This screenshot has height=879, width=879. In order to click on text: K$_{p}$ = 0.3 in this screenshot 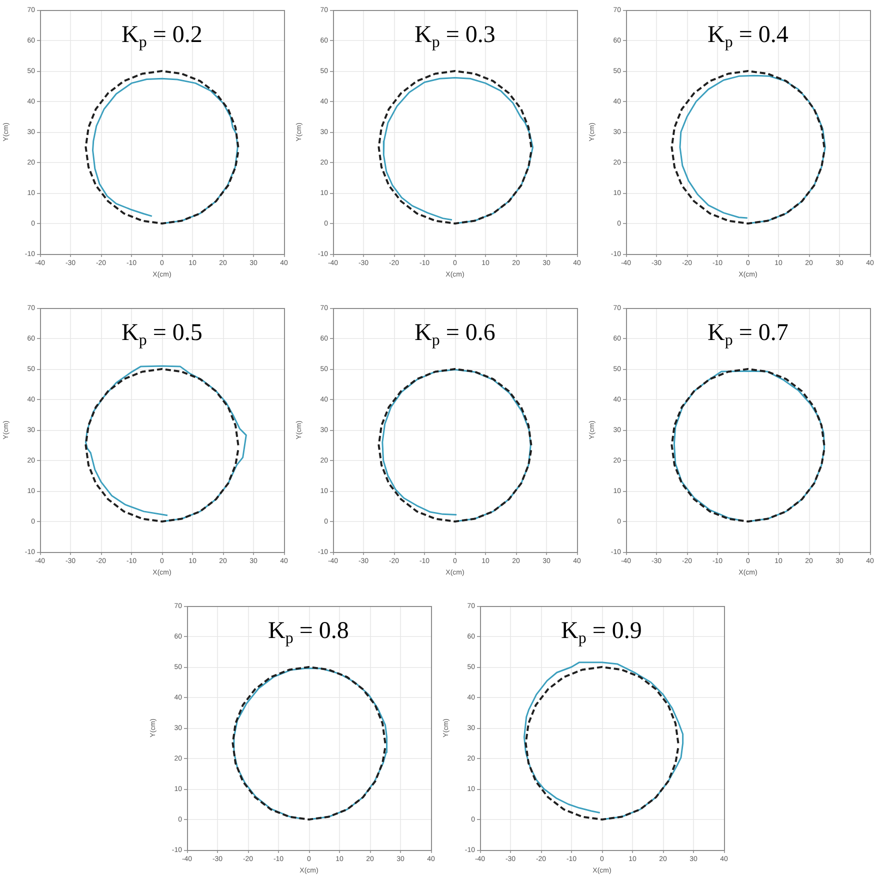, I will do `click(455, 36)`.